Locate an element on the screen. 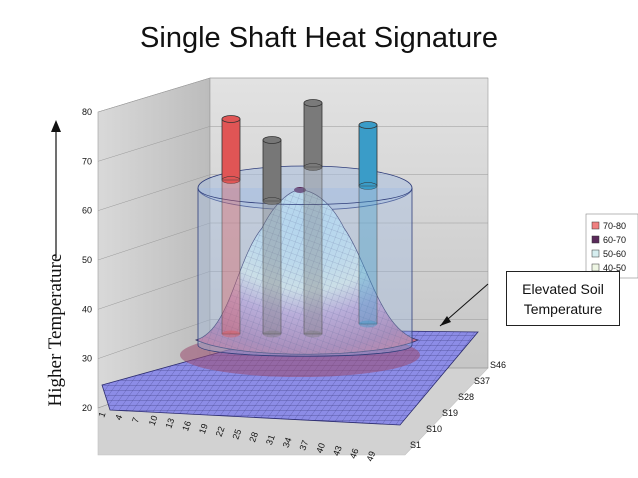 This screenshot has height=478, width=638. shafts is located at coordinates (299, 218).